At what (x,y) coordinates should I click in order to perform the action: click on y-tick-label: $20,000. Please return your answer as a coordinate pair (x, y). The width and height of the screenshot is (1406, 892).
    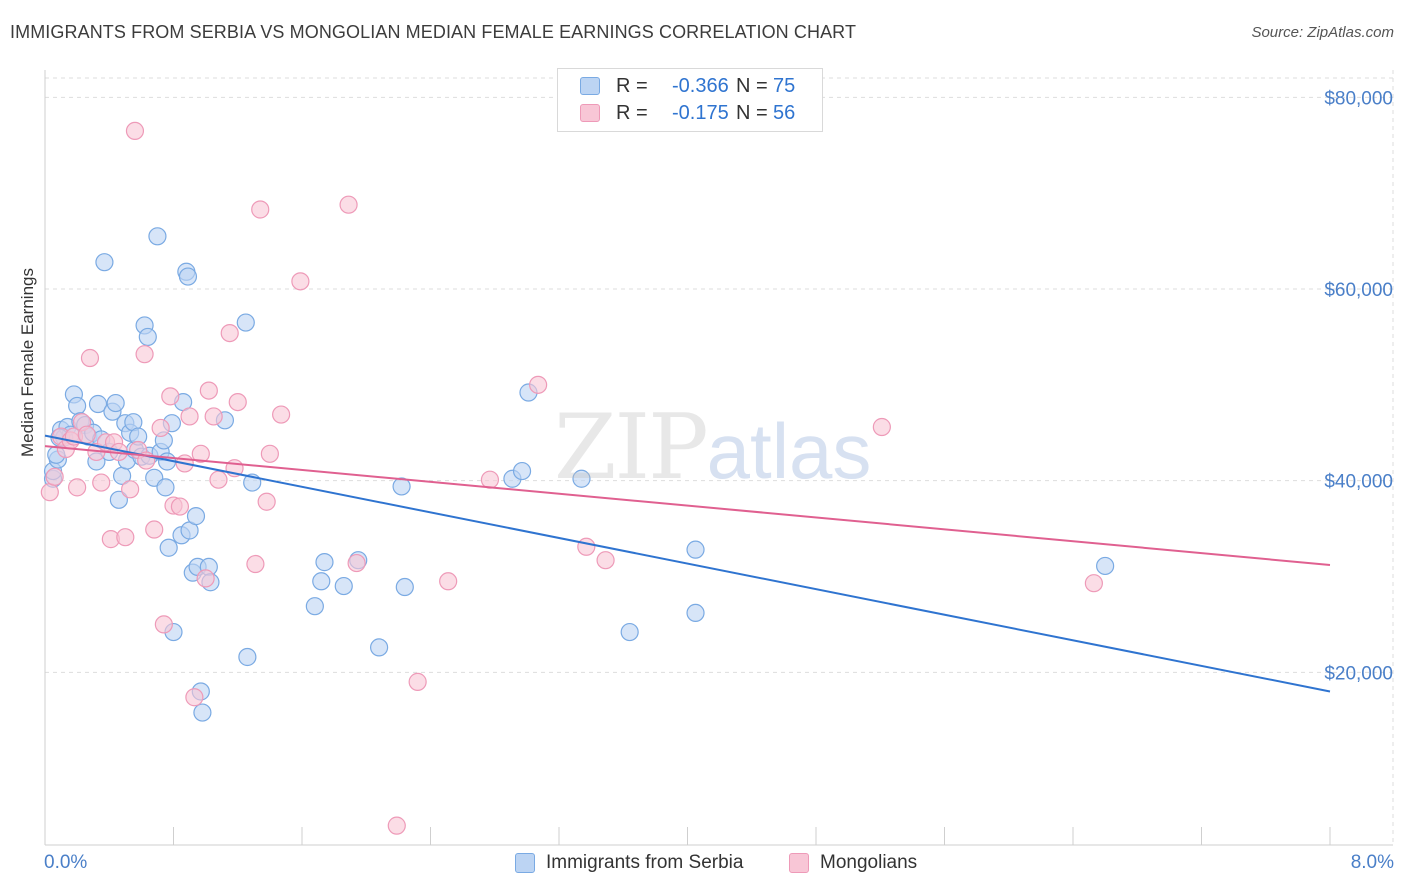
    Looking at the image, I should click on (1358, 673).